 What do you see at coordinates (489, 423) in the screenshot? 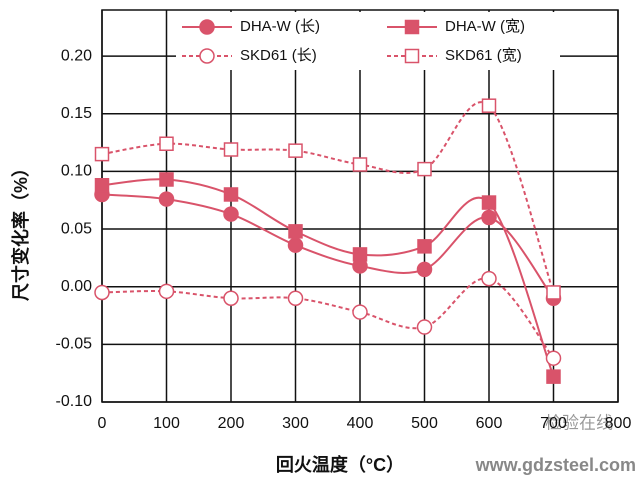
I see `x-tick-label: 600` at bounding box center [489, 423].